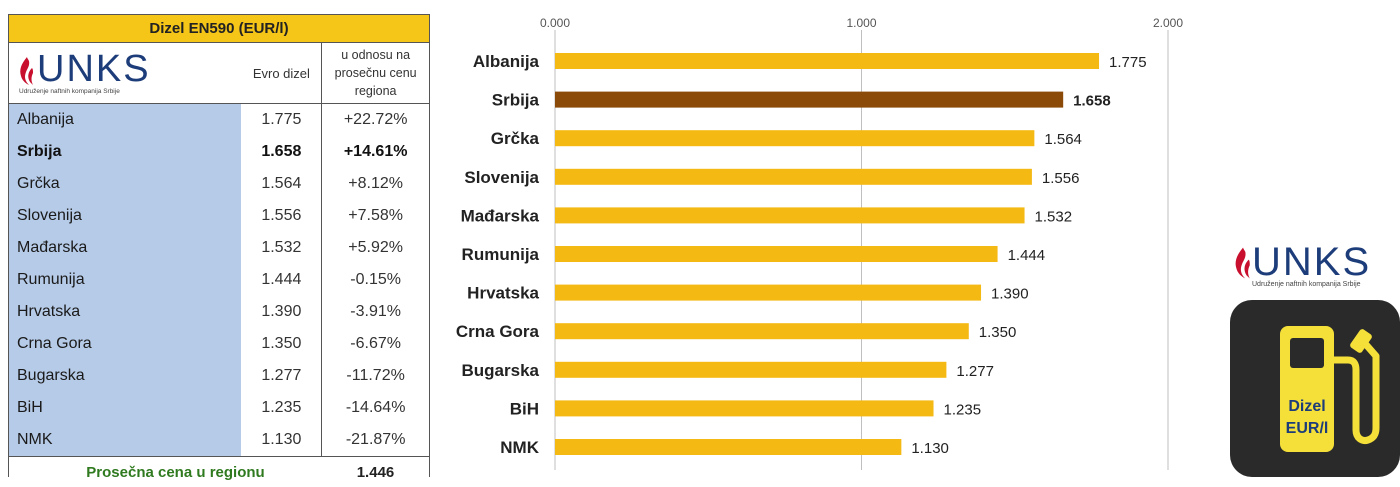 This screenshot has width=1400, height=487. What do you see at coordinates (125, 216) in the screenshot?
I see `country-cell: Slovenija` at bounding box center [125, 216].